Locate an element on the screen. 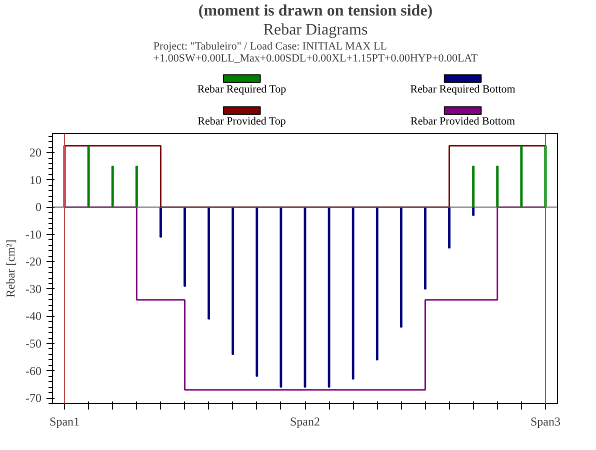  y-tick-label: -70 is located at coordinates (34, 398).